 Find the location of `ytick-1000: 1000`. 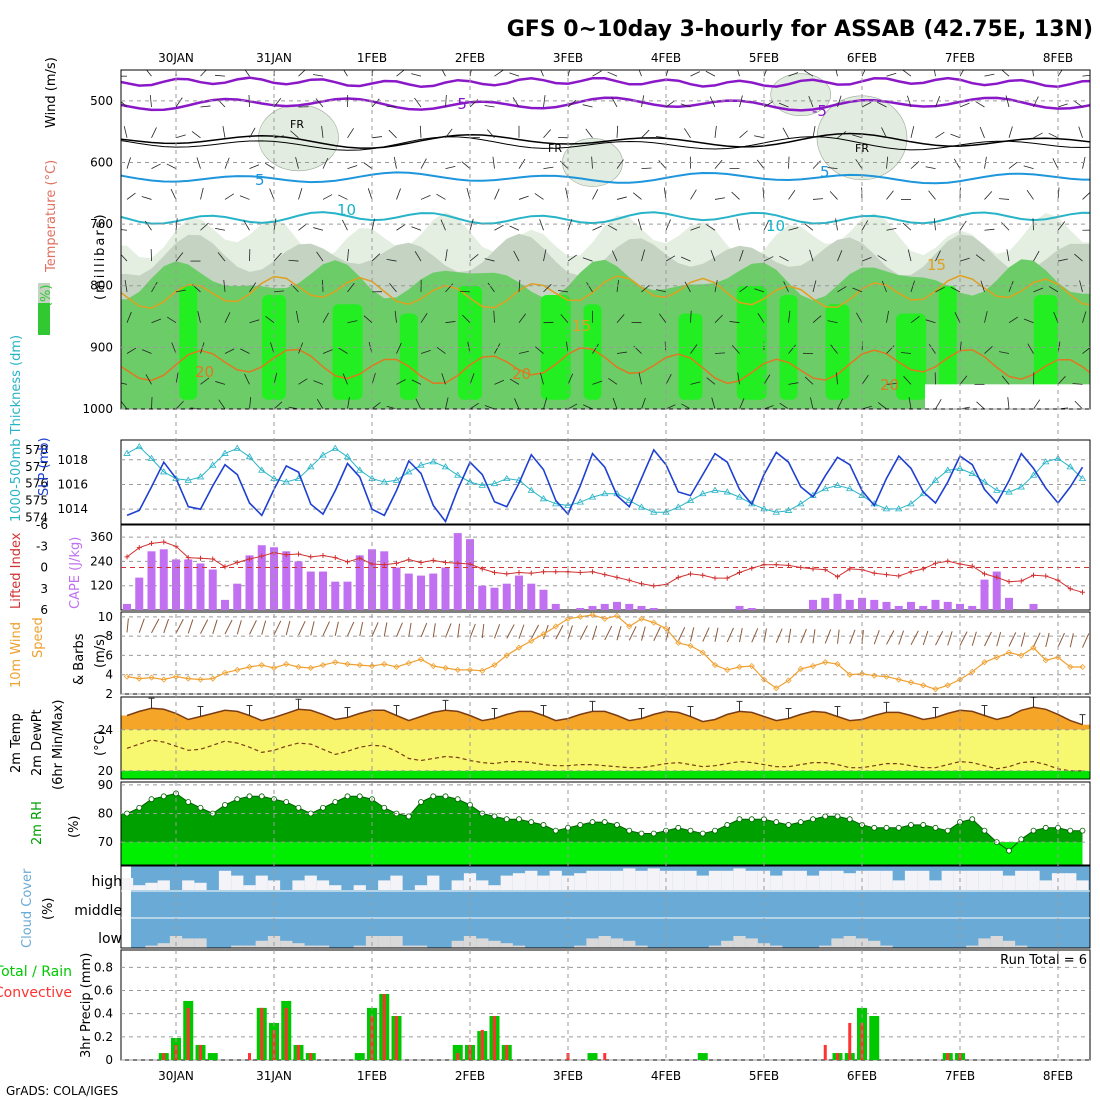

ytick-1000: 1000 is located at coordinates (97, 409).